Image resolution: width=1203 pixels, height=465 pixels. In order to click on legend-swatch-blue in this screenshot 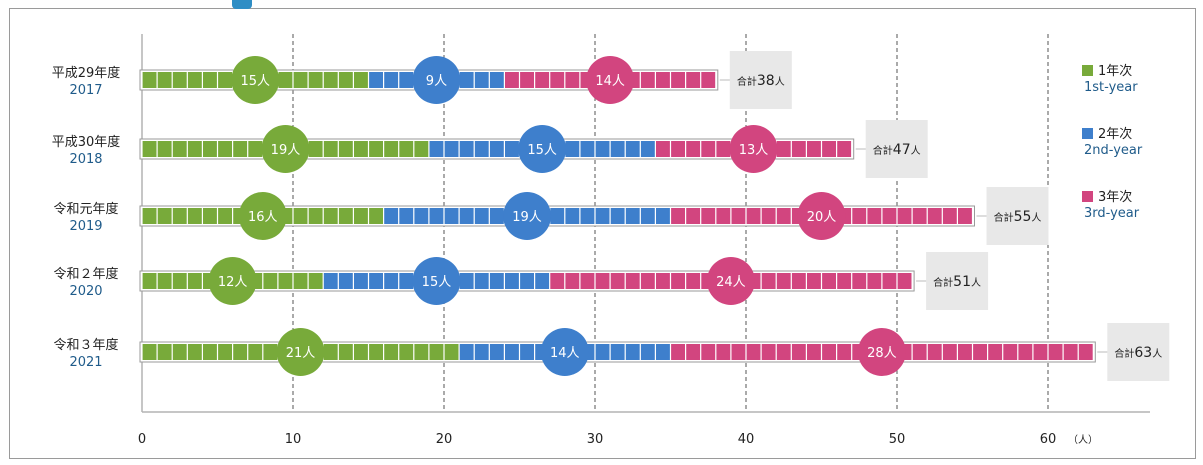, I will do `click(1087, 133)`.